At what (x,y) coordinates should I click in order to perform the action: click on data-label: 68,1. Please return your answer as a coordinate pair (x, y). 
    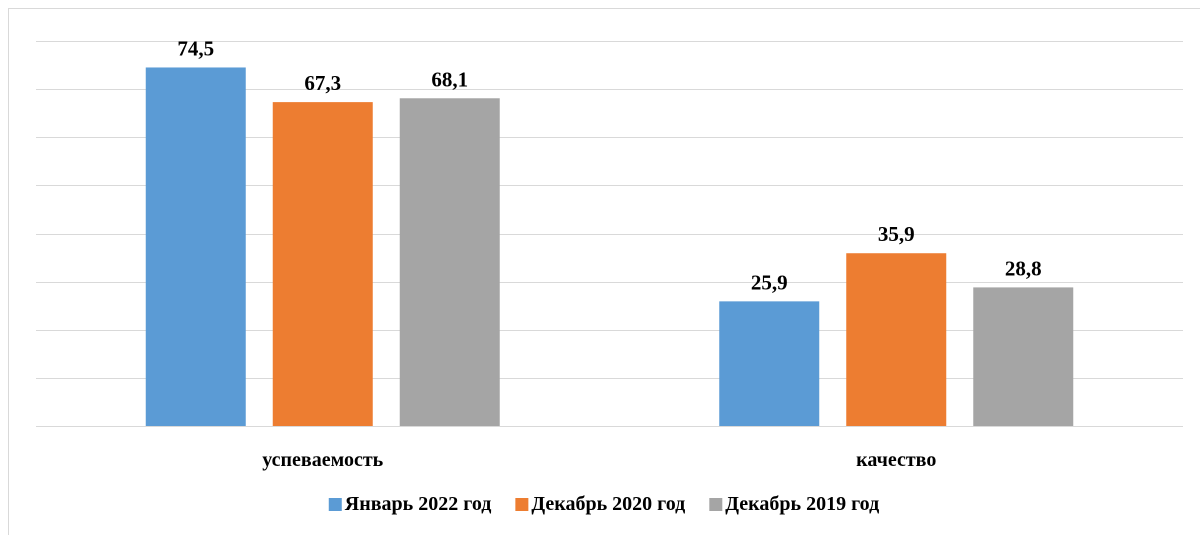
    Looking at the image, I should click on (449, 79).